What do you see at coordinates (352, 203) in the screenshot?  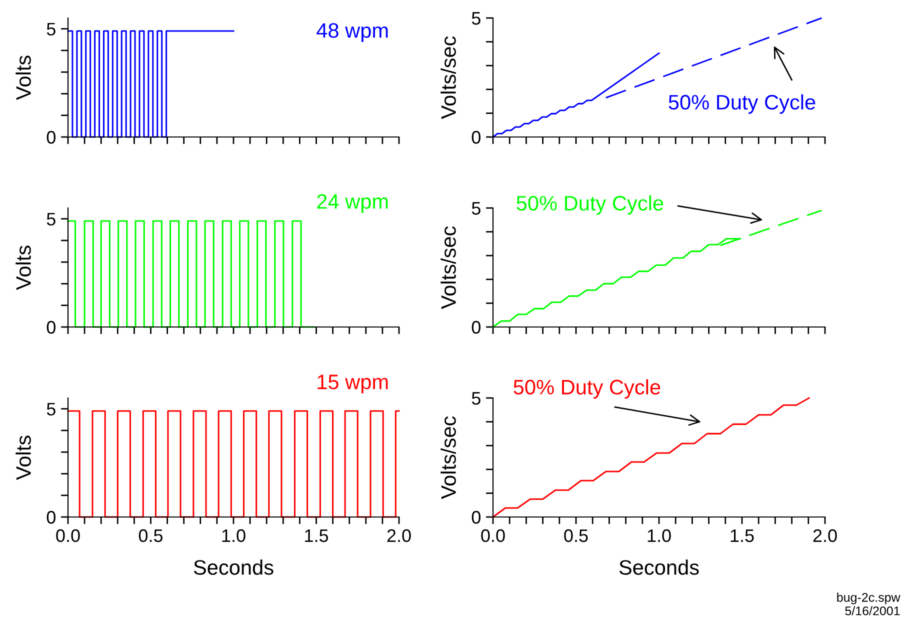 I see `series-label: 24 wpm` at bounding box center [352, 203].